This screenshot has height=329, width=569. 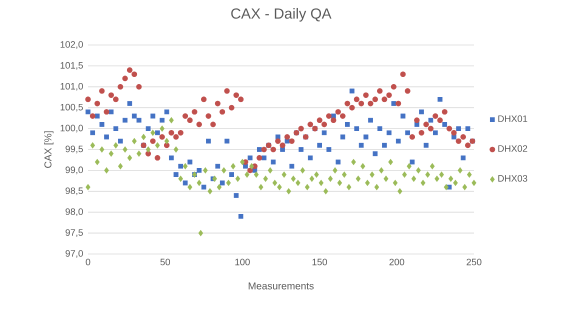 What do you see at coordinates (74, 191) in the screenshot?
I see `y-tick-label: 98,5` at bounding box center [74, 191].